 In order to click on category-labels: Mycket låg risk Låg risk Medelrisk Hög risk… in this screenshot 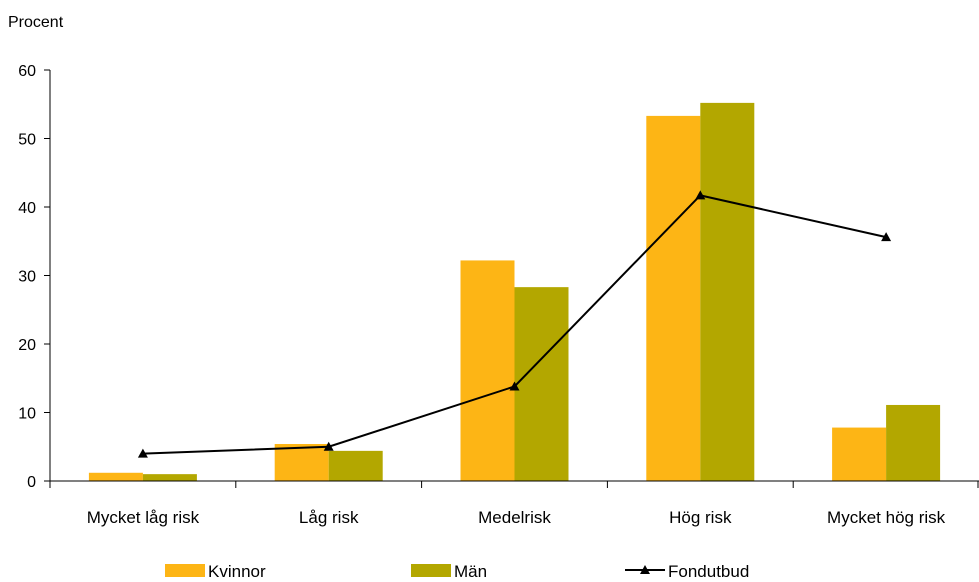, I will do `click(516, 517)`.